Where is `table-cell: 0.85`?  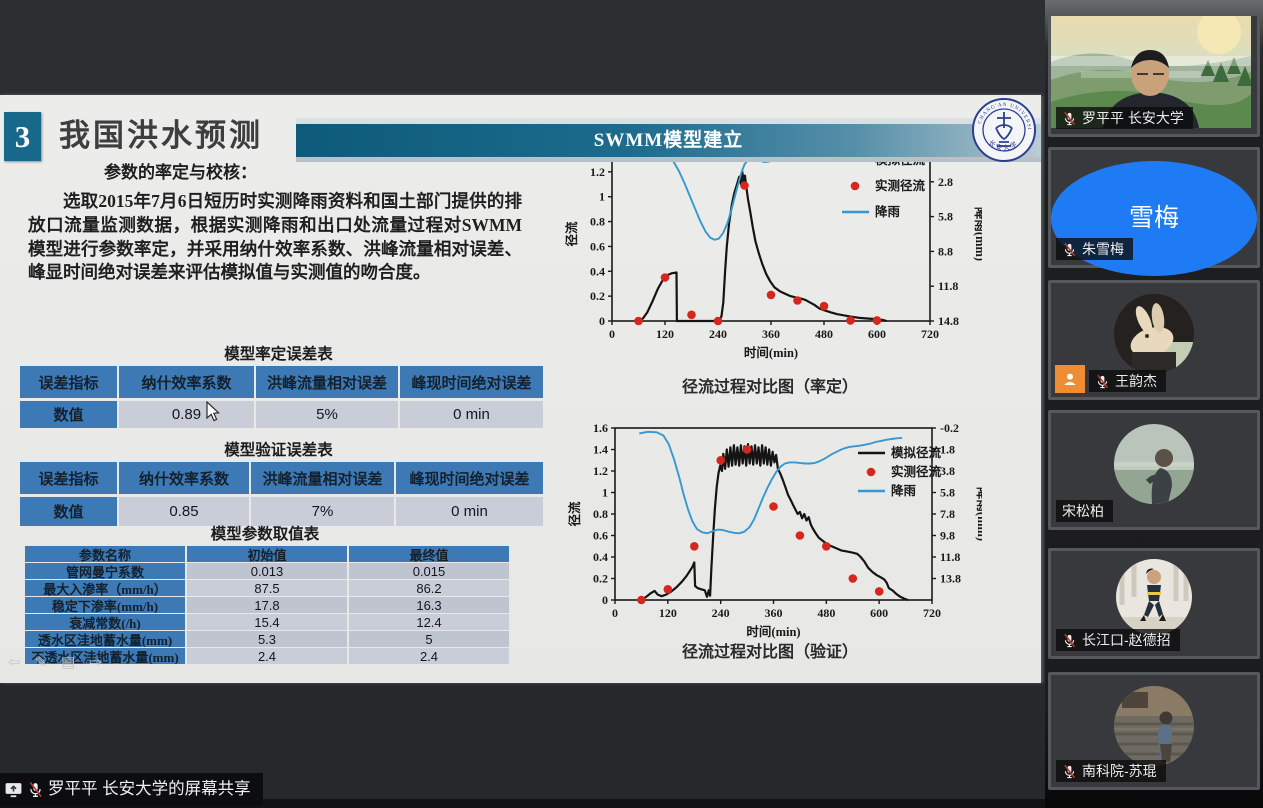 table-cell: 0.85 is located at coordinates (184, 511).